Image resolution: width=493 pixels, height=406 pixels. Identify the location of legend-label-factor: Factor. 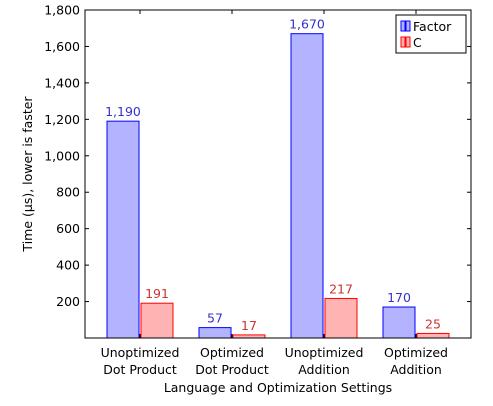
(432, 26).